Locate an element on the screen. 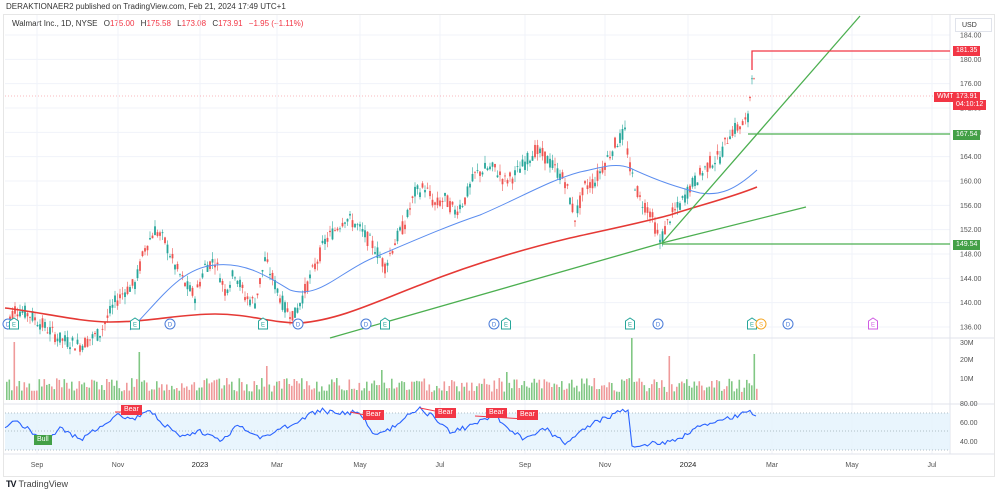 The width and height of the screenshot is (1000, 493). svg-text: S is located at coordinates (761, 326).